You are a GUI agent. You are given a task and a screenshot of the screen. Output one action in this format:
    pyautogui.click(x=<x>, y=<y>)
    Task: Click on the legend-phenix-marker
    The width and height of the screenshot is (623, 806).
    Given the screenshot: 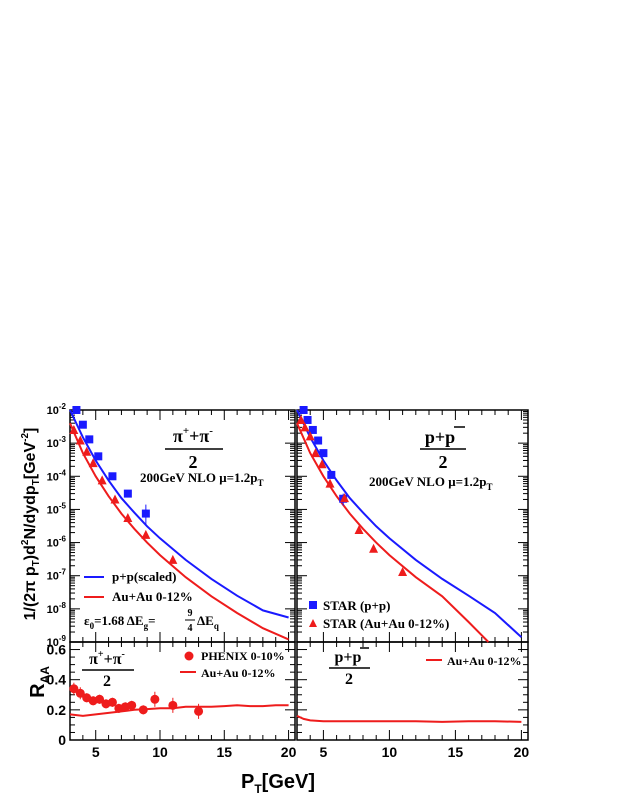 What is the action you would take?
    pyautogui.click(x=189, y=656)
    